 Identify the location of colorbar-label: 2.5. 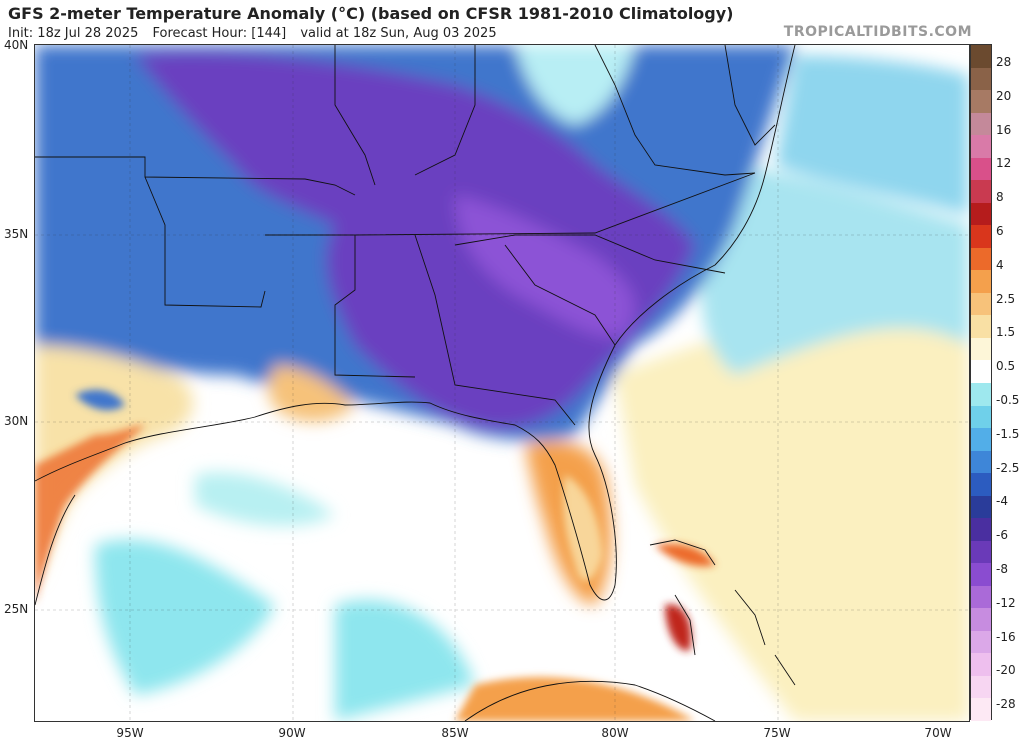
(1006, 298).